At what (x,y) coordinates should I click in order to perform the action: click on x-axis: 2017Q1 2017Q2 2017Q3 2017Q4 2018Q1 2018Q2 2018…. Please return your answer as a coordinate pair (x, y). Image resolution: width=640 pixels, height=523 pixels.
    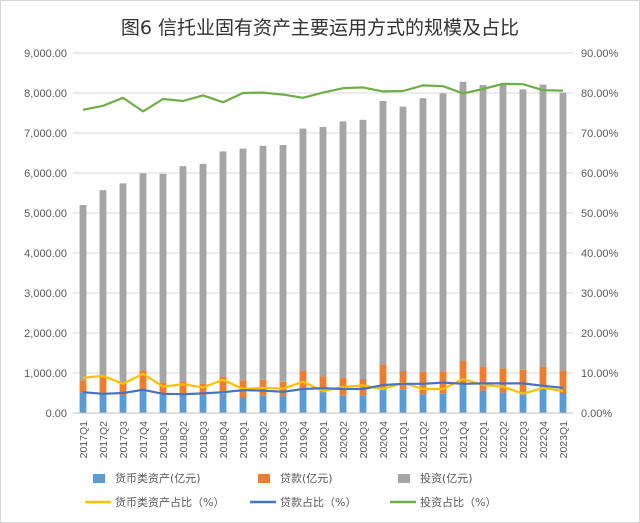
    Looking at the image, I should click on (323, 435).